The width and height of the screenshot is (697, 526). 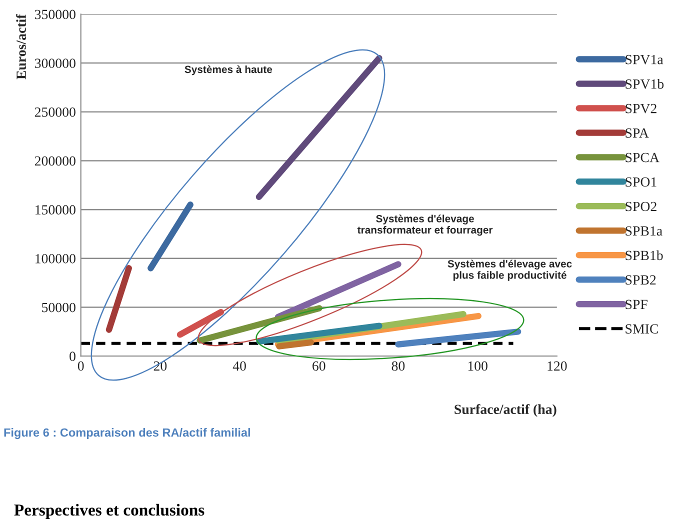 What do you see at coordinates (641, 207) in the screenshot?
I see `legend-label: SPO2` at bounding box center [641, 207].